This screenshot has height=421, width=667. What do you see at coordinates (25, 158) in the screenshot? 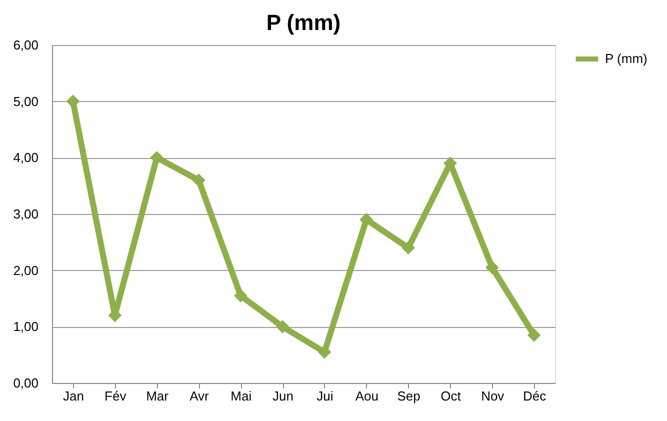
I see `y-tick-label: 4,00` at bounding box center [25, 158].